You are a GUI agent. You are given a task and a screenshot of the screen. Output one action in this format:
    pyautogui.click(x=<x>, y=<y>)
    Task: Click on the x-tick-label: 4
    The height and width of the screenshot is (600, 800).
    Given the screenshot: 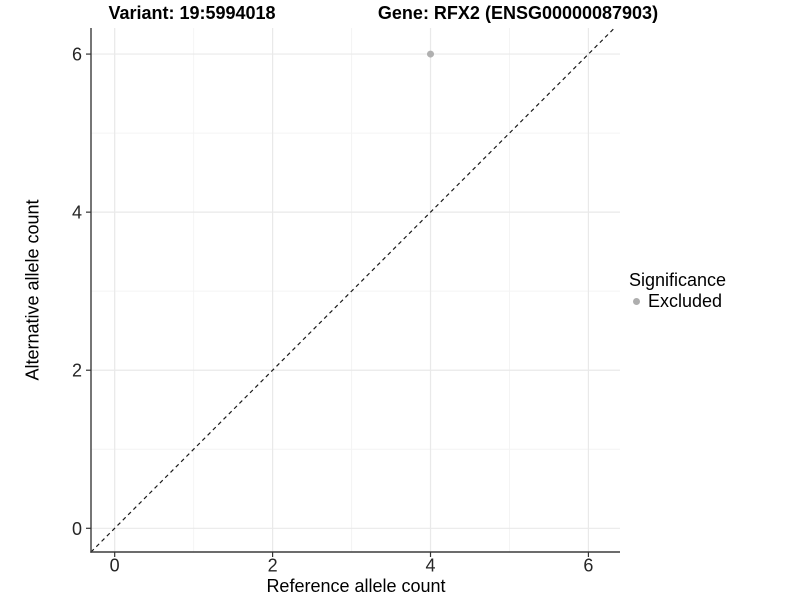 What is the action you would take?
    pyautogui.click(x=430, y=566)
    